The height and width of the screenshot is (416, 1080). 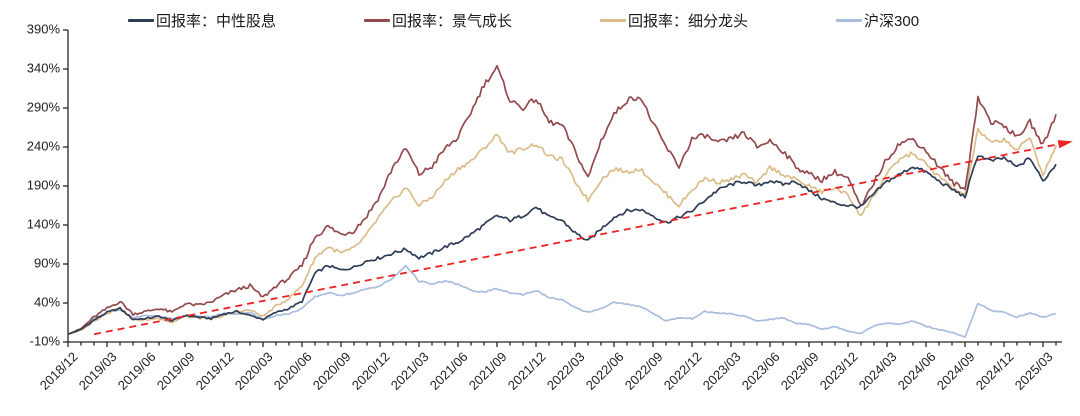 What do you see at coordinates (892, 21) in the screenshot?
I see `legend-label-csi300: 沪深300` at bounding box center [892, 21].